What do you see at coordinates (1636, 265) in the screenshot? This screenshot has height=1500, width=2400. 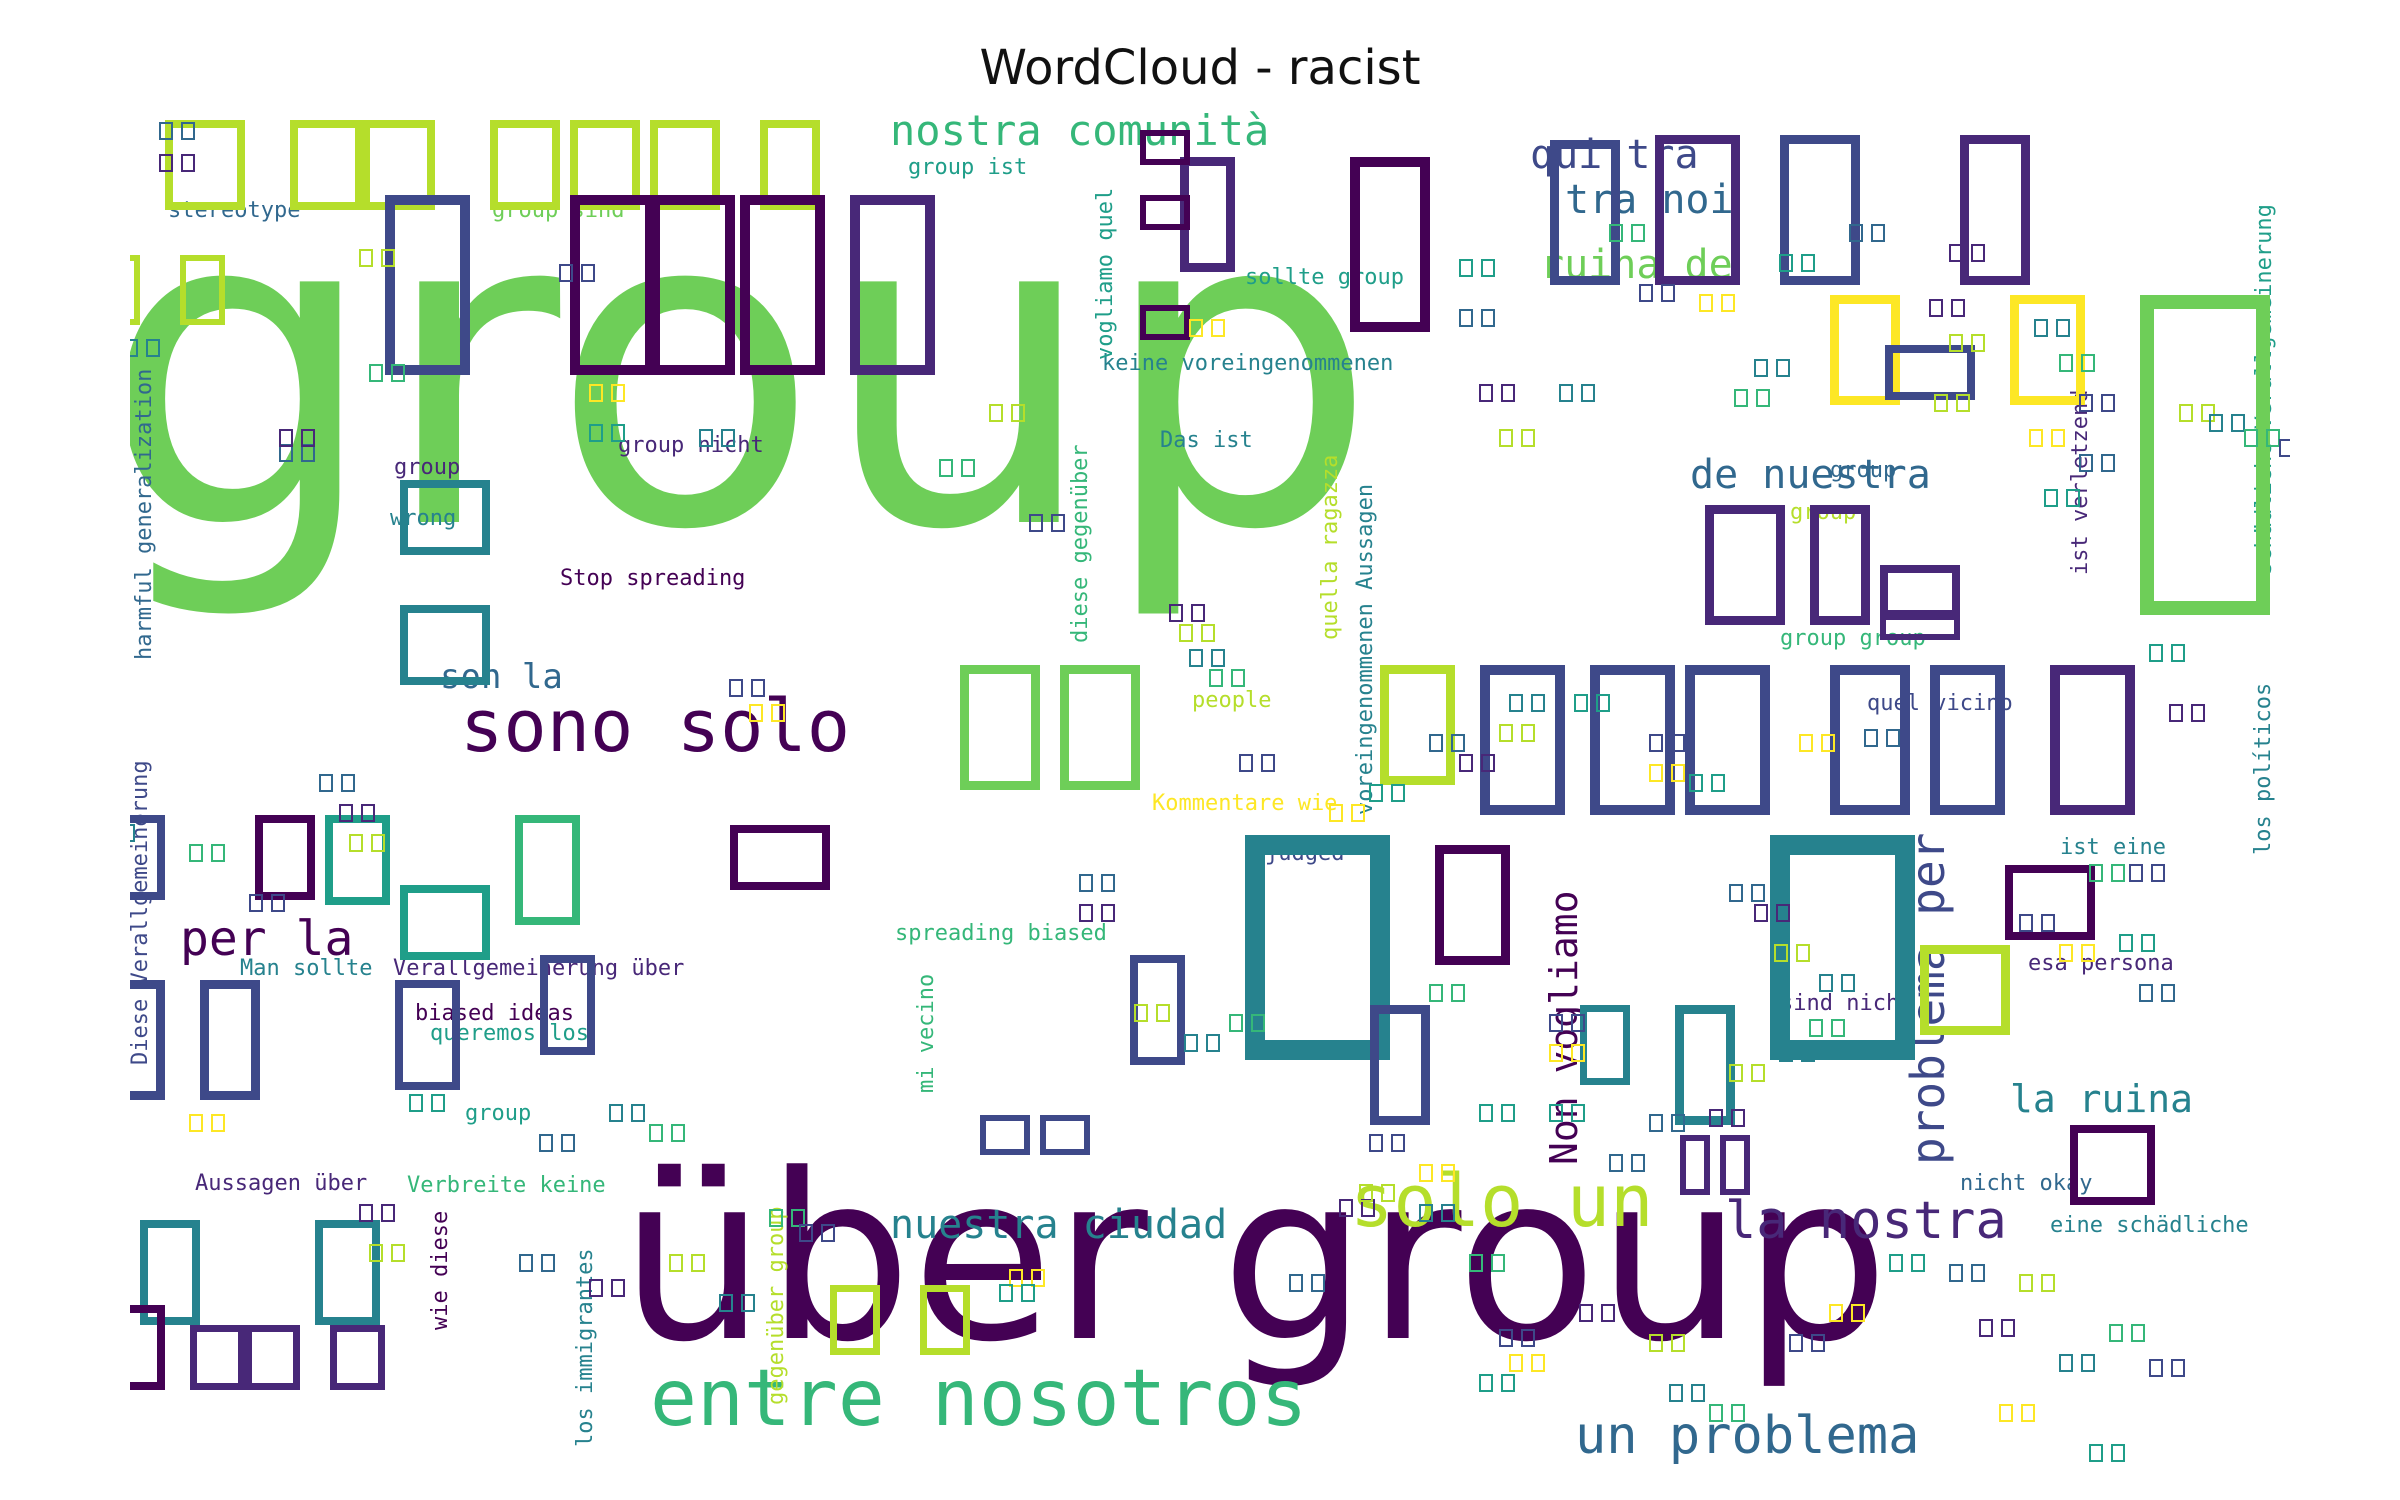 I see `word-ruina-de: ruina de` at bounding box center [1636, 265].